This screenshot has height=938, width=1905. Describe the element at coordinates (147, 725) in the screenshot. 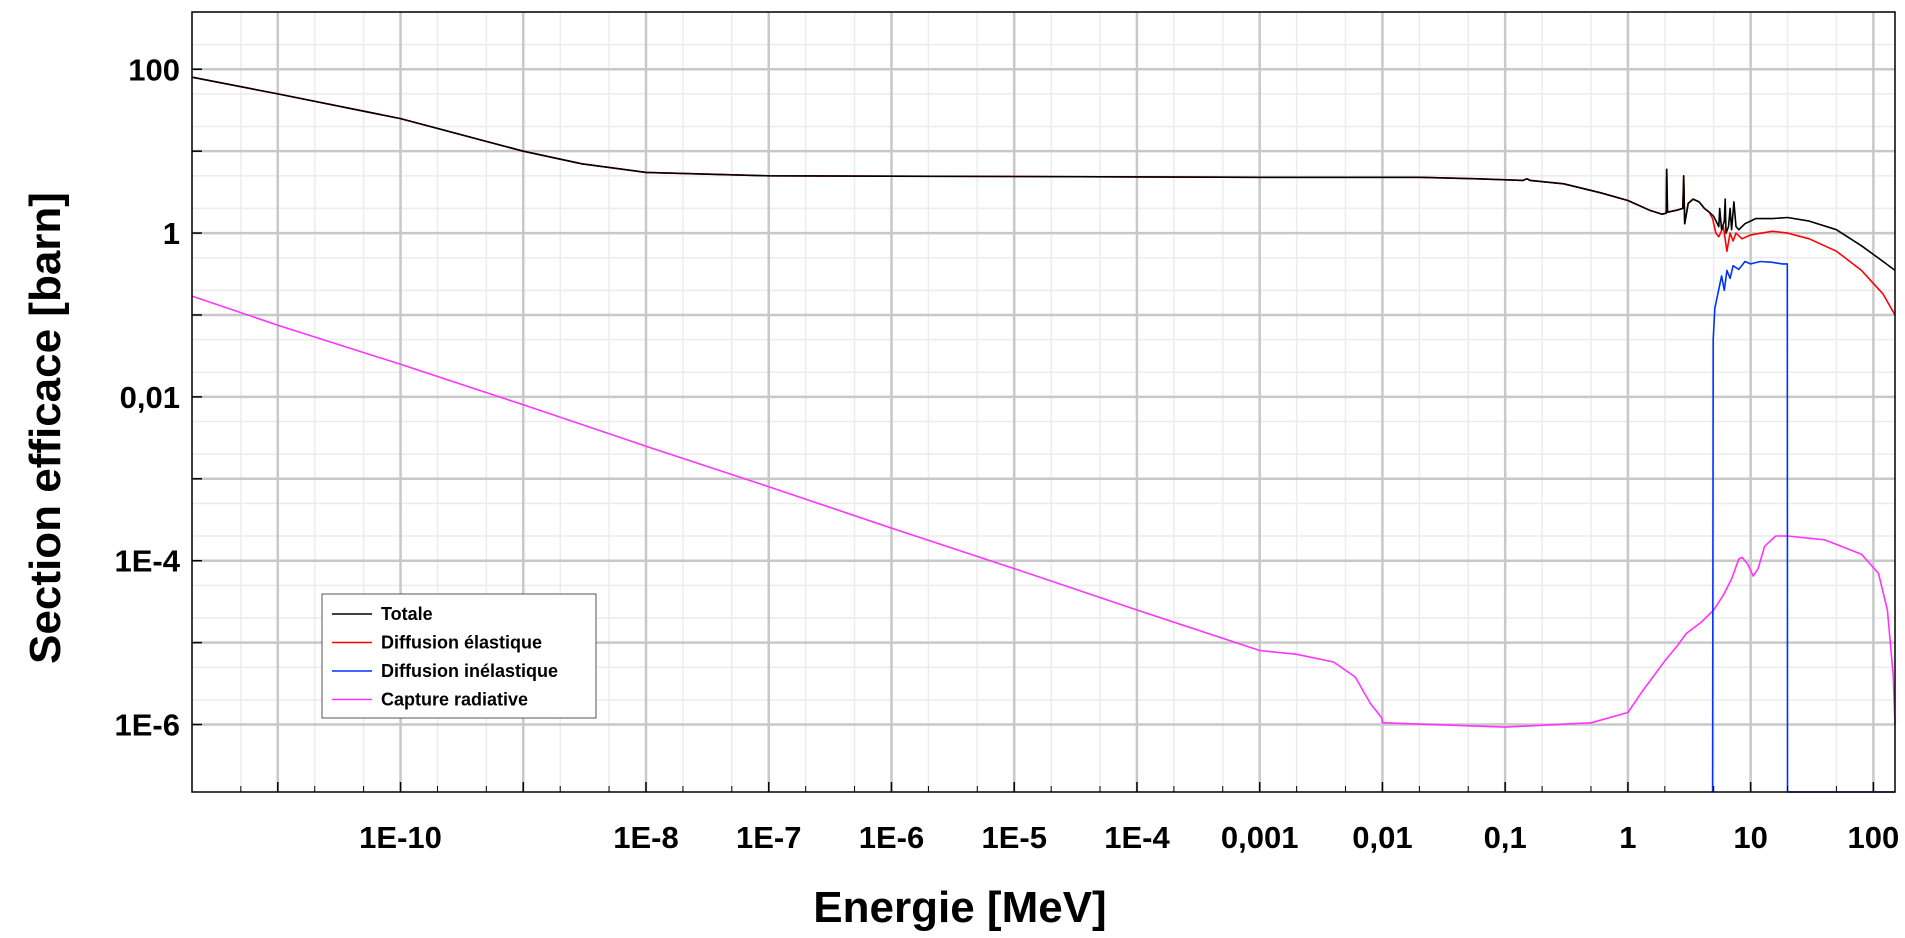

I see `y-tick-label: 1E-6` at that location.